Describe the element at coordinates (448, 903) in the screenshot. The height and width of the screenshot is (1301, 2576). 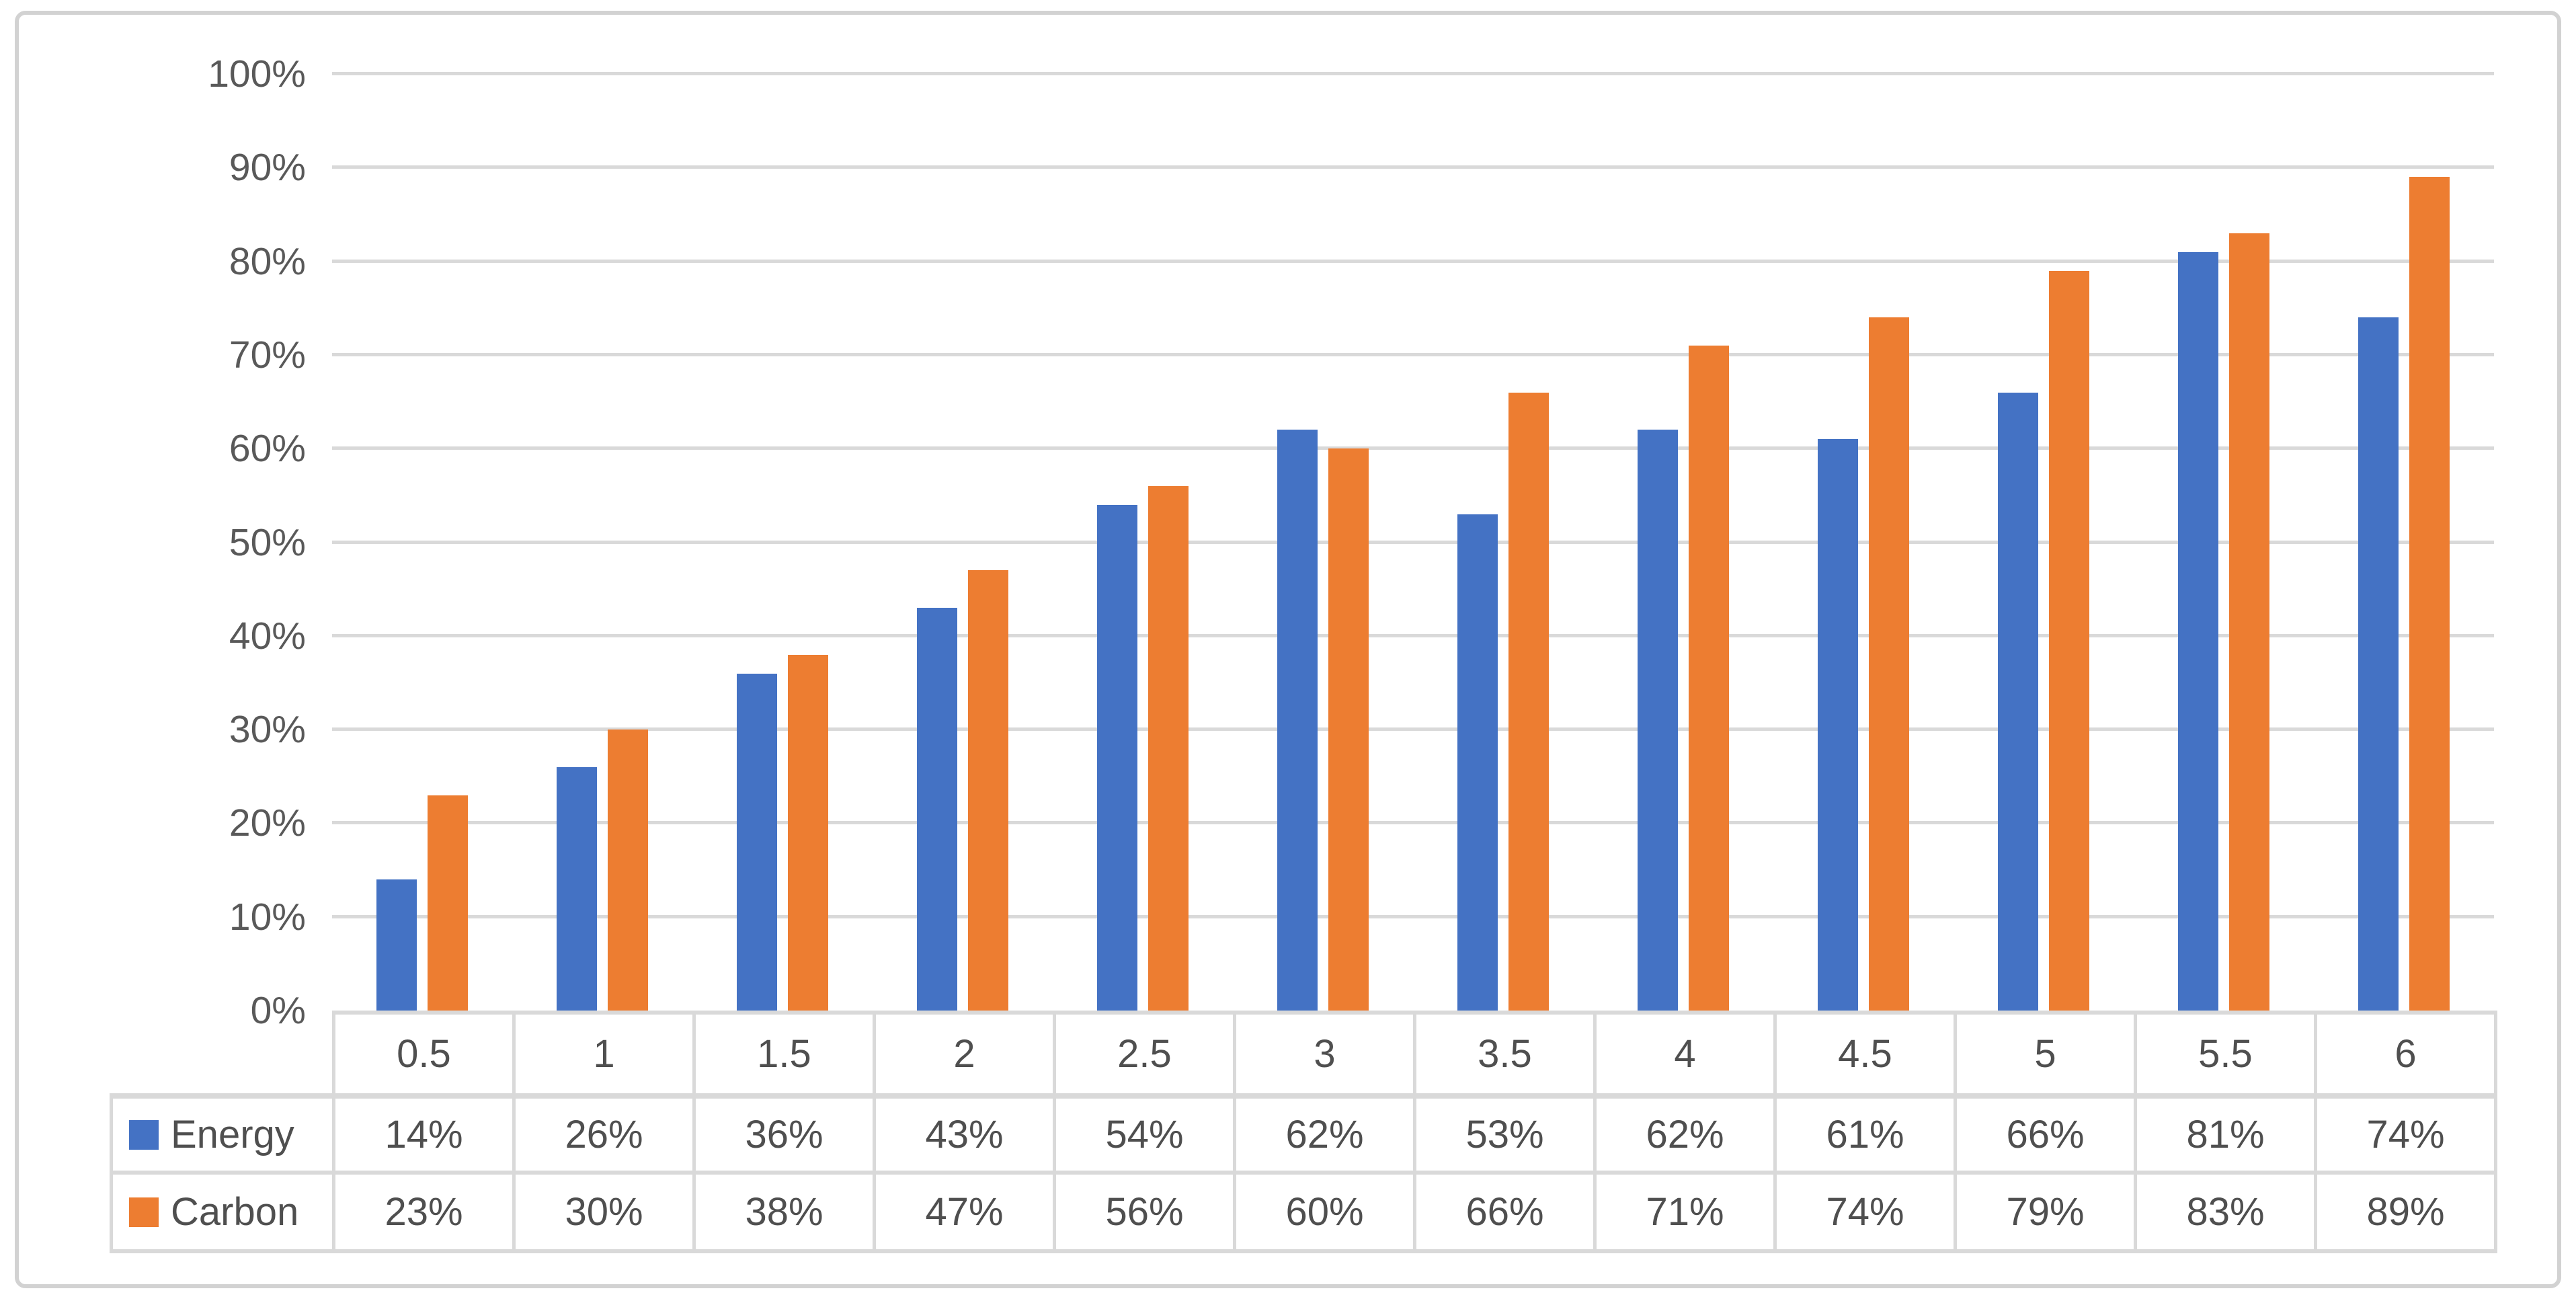
I see `bar-carbon-0.5` at that location.